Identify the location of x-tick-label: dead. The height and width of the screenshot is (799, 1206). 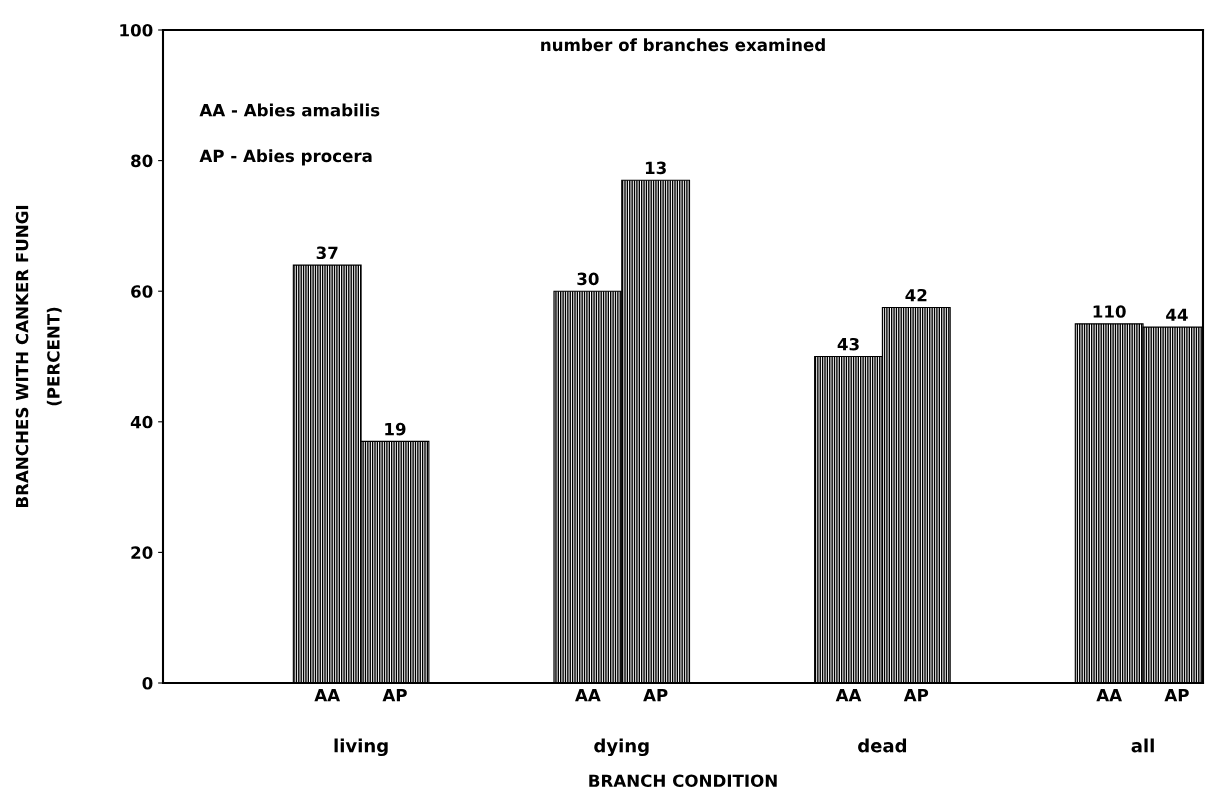
(882, 745).